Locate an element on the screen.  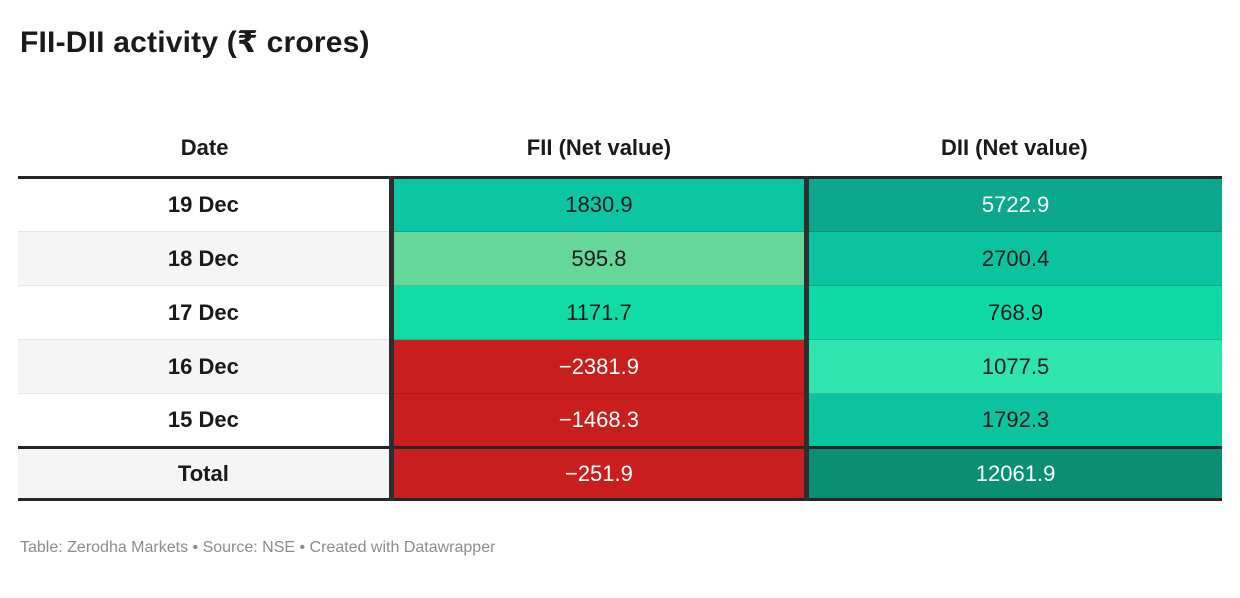
table-header: Date FII (Net value) DII (Net value) is located at coordinates (620, 149).